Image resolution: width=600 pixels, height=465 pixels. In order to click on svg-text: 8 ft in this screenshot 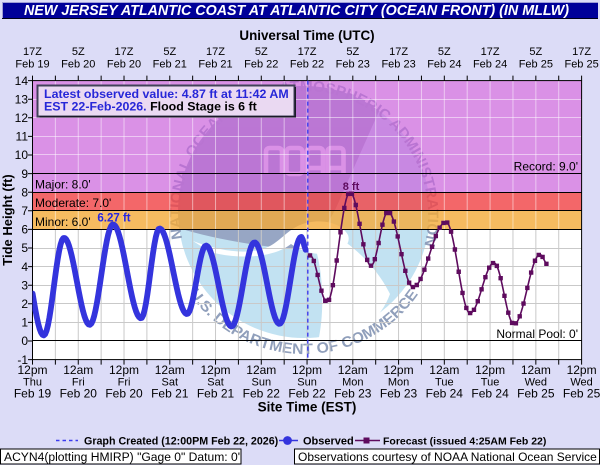, I will do `click(351, 187)`.